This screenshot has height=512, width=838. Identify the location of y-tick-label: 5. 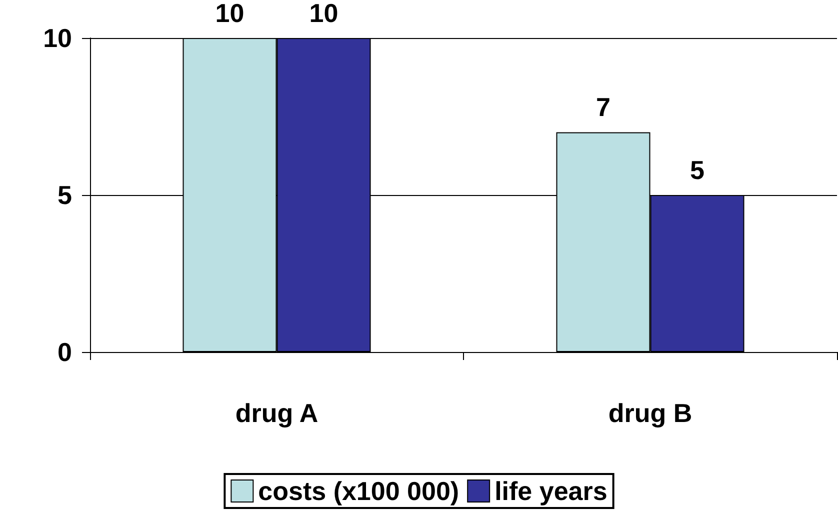
(65, 195).